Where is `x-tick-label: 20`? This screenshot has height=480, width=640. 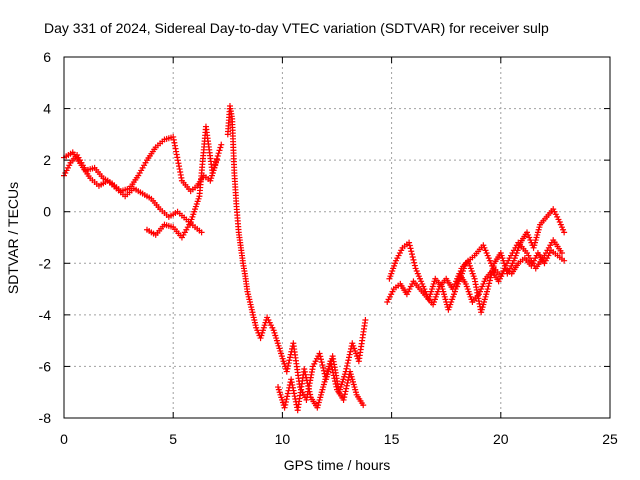
x-tick-label: 20 is located at coordinates (501, 439).